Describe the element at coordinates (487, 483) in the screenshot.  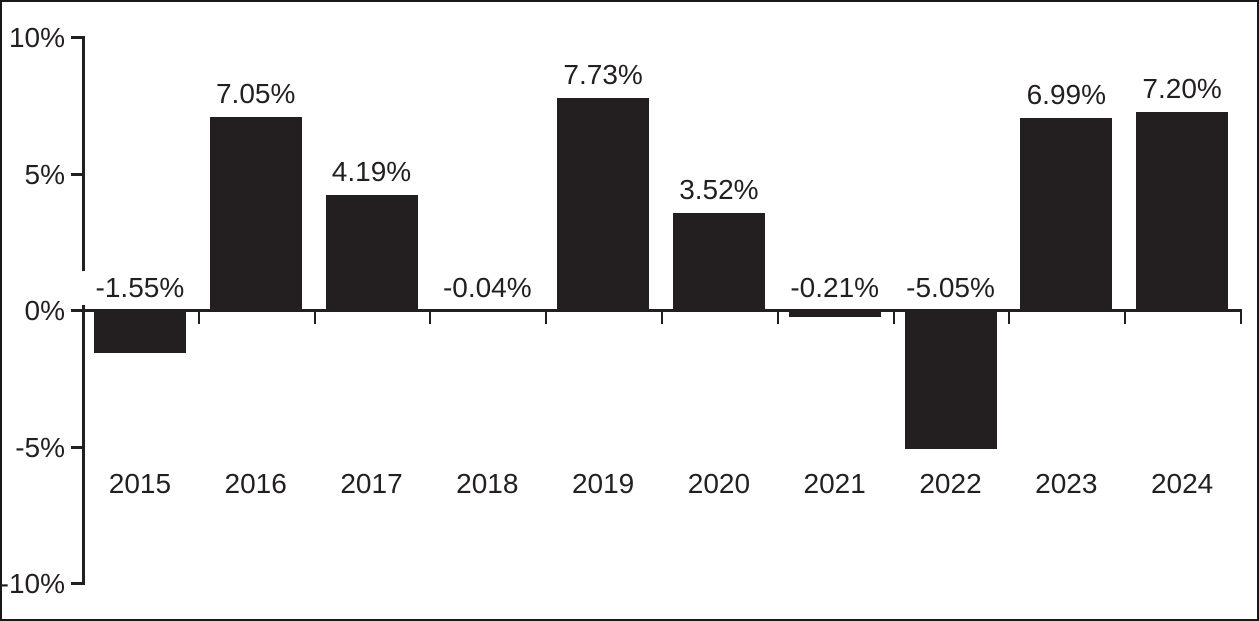
I see `x-category-label: 2018` at that location.